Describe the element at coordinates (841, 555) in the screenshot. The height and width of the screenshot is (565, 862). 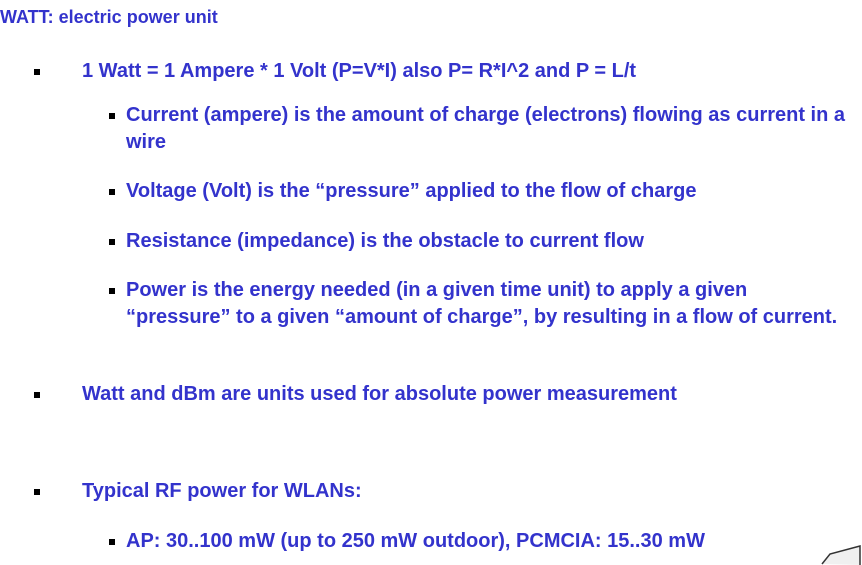
I see `device-illustration-icon` at that location.